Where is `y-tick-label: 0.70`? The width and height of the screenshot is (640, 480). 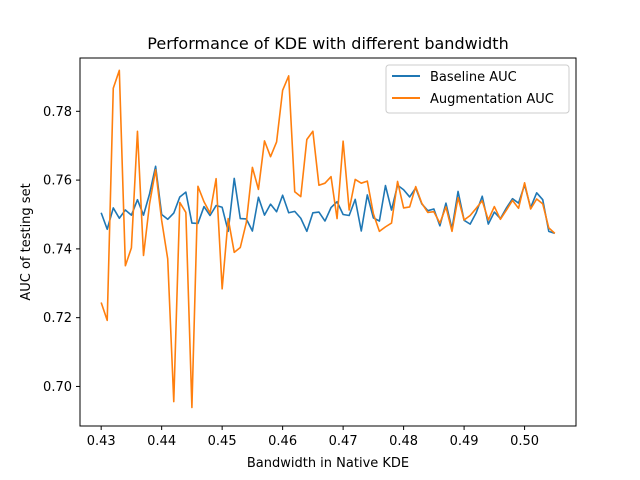
y-tick-label: 0.70 is located at coordinates (57, 387).